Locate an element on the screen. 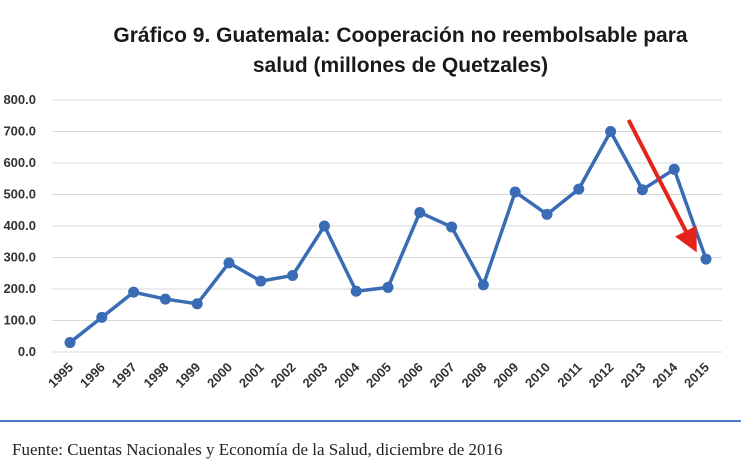 The height and width of the screenshot is (476, 741). x-tick-label: 2009 is located at coordinates (505, 375).